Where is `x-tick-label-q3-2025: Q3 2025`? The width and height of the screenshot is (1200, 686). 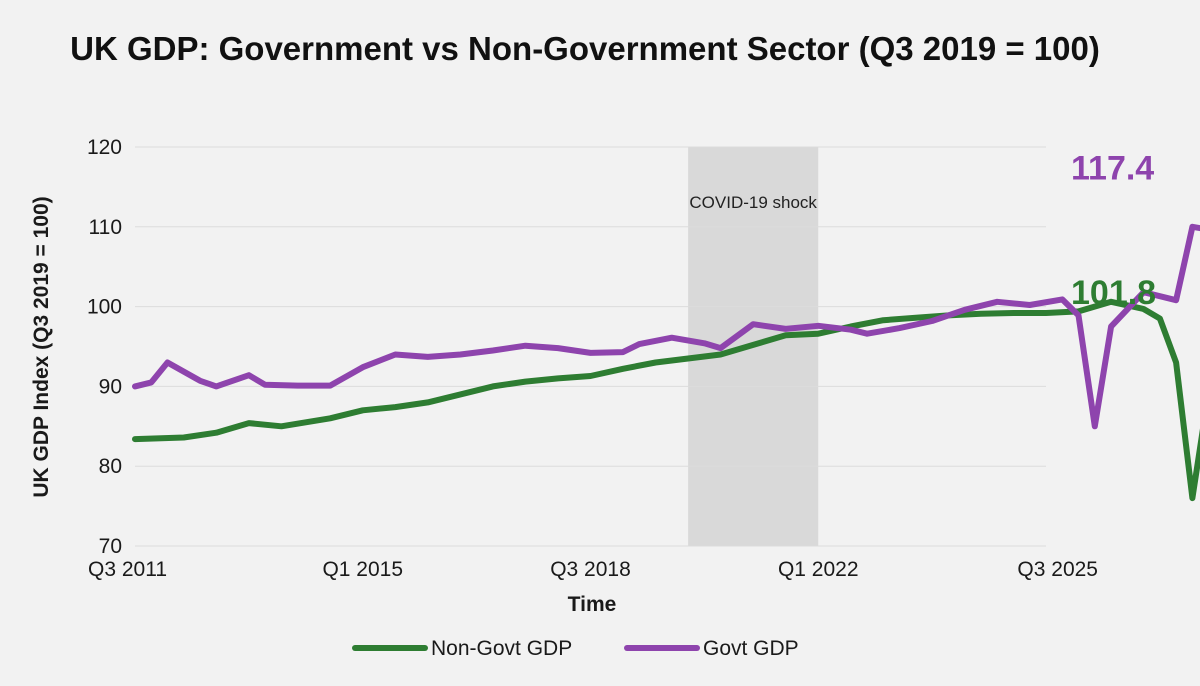
x-tick-label-q3-2025: Q3 2025 is located at coordinates (1057, 569).